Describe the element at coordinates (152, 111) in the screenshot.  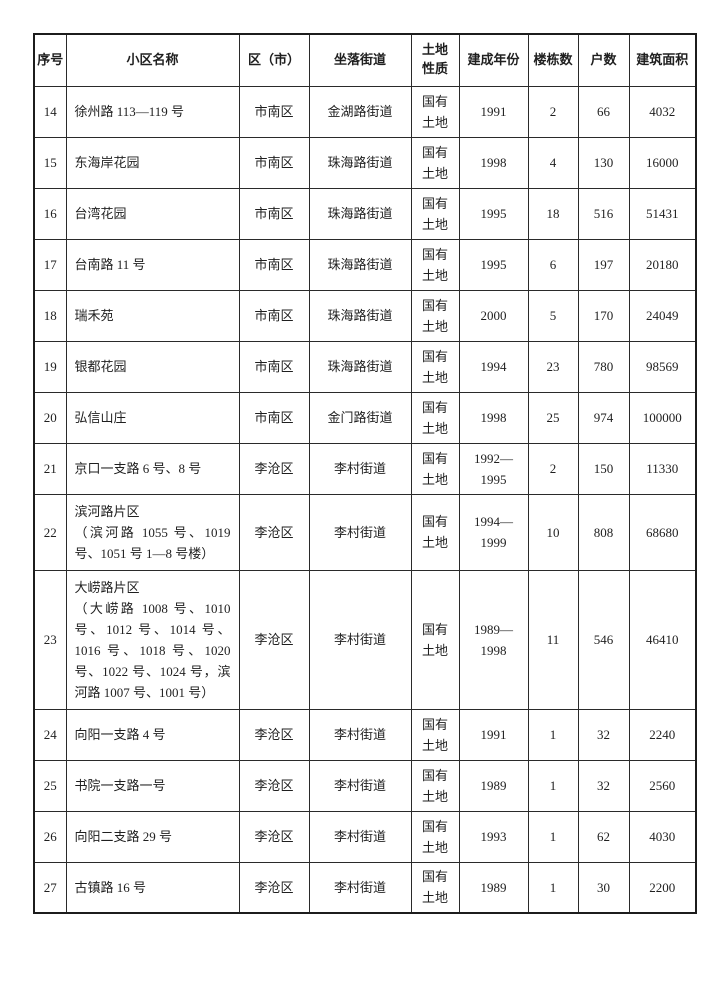
I see `cell-community-name: 徐州路 113—119 号` at that location.